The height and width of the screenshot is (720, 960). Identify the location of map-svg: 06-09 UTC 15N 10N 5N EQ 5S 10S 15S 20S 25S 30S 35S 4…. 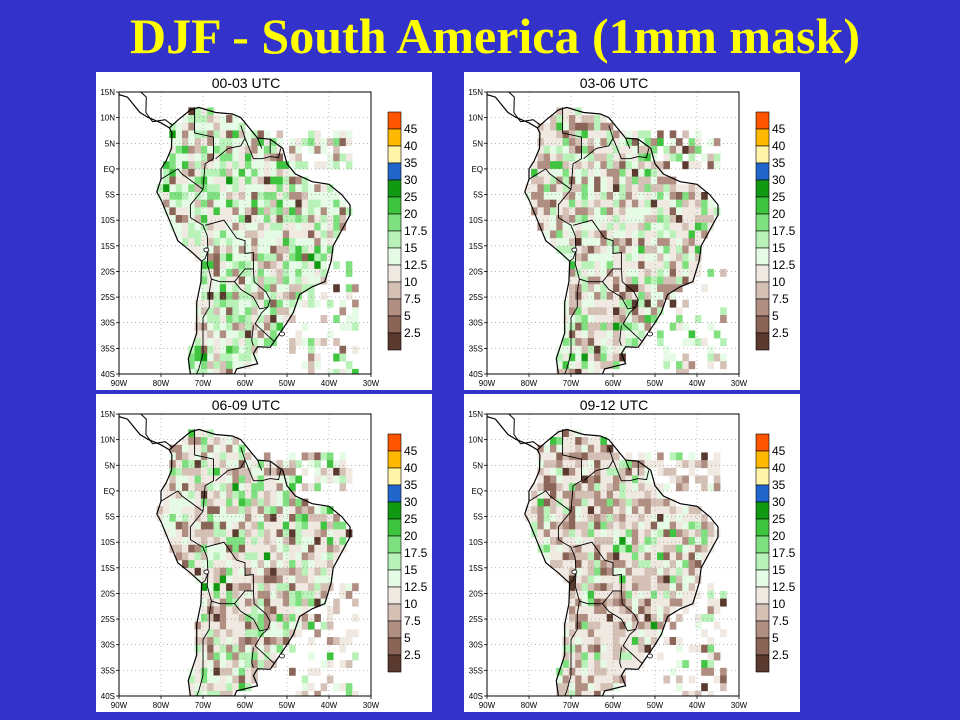
(264, 553).